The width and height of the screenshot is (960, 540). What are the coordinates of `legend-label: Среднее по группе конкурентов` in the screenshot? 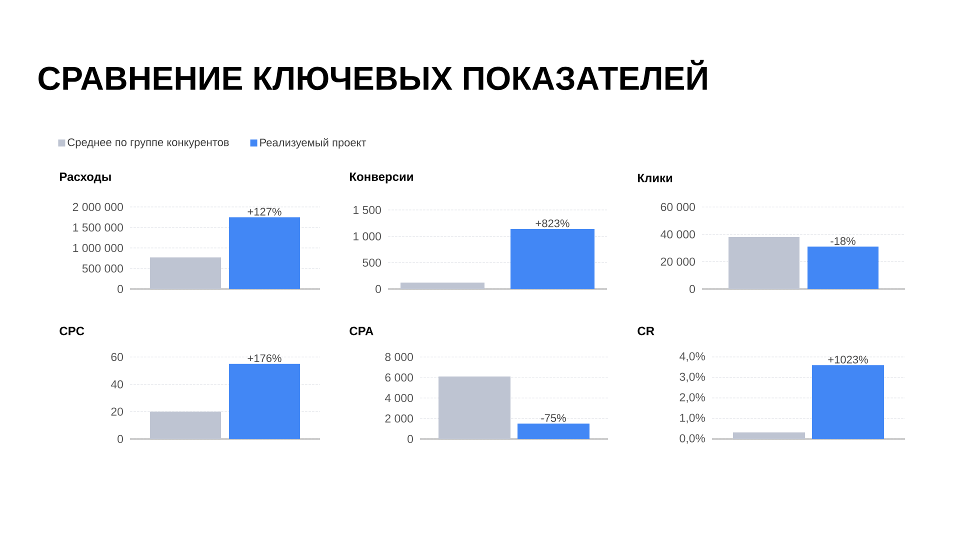 It's located at (148, 143).